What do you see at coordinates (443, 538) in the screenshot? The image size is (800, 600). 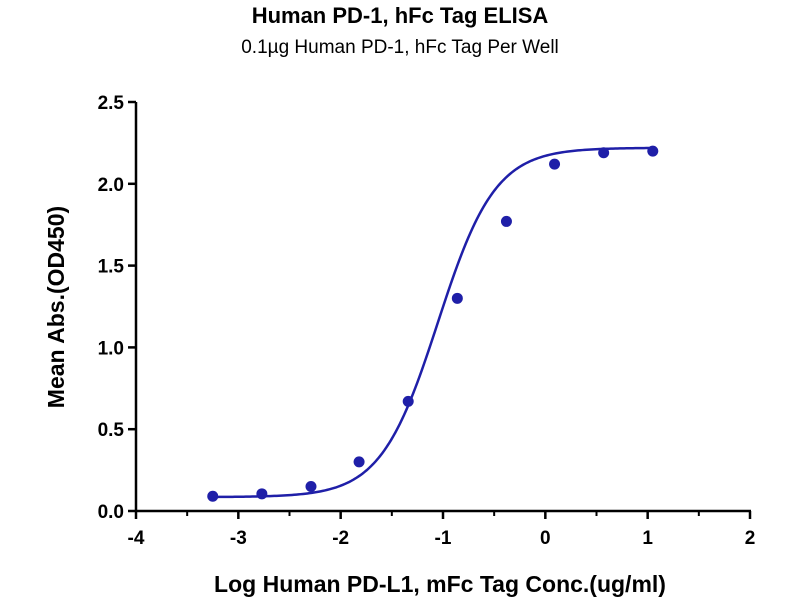 I see `x-tick-label: -1` at bounding box center [443, 538].